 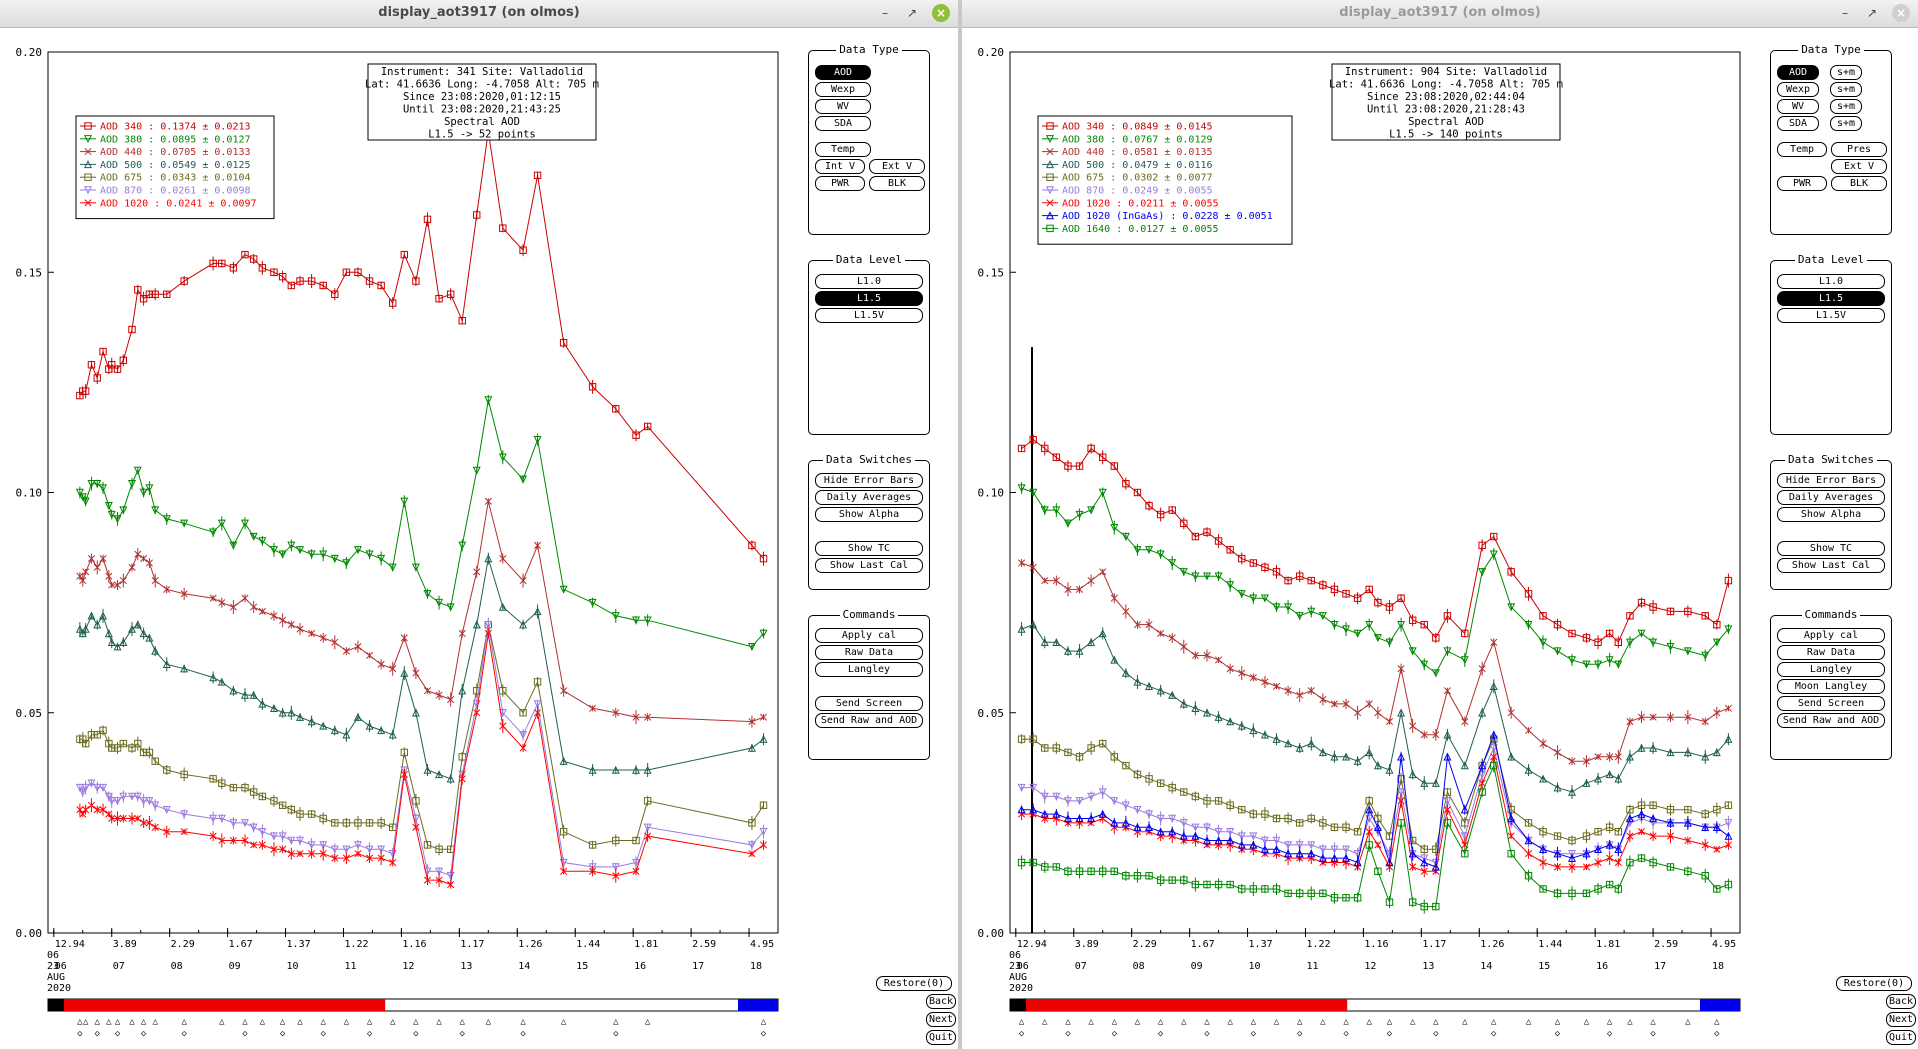 What do you see at coordinates (1859, 149) in the screenshot?
I see `pres-button: Pres` at bounding box center [1859, 149].